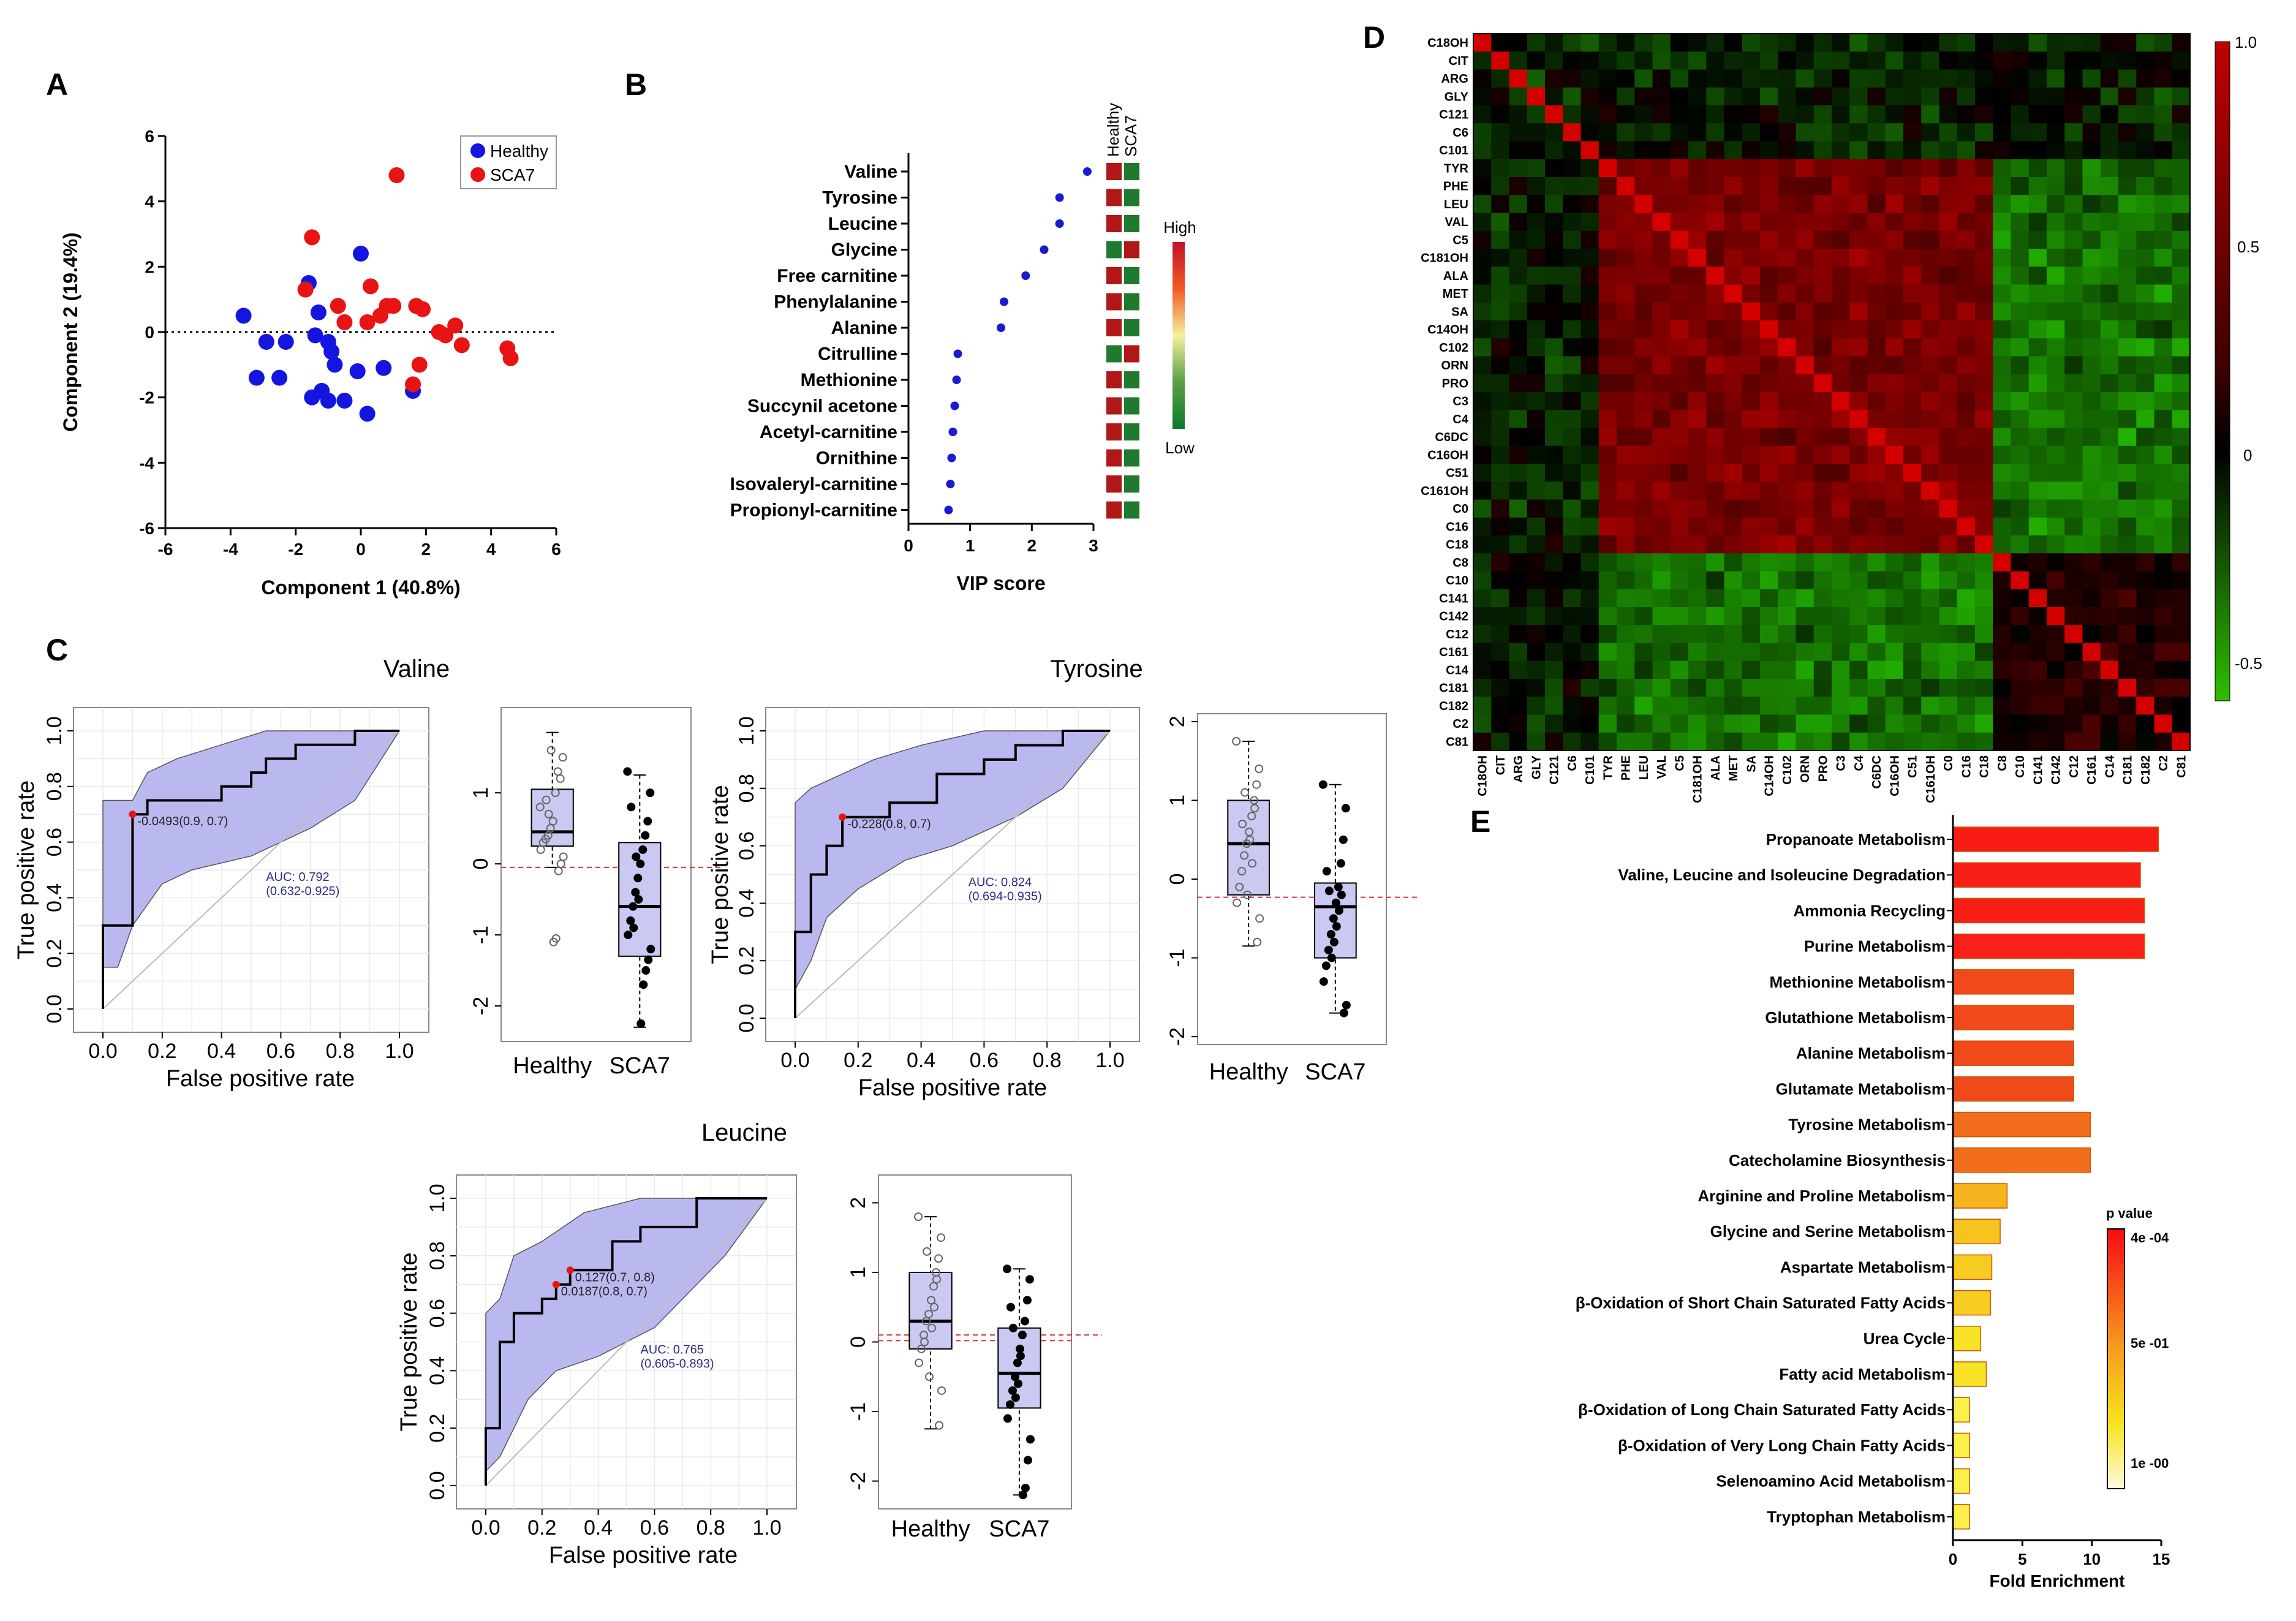  I want to click on c-roc-x-tick-label: 0.8, so click(711, 1528).